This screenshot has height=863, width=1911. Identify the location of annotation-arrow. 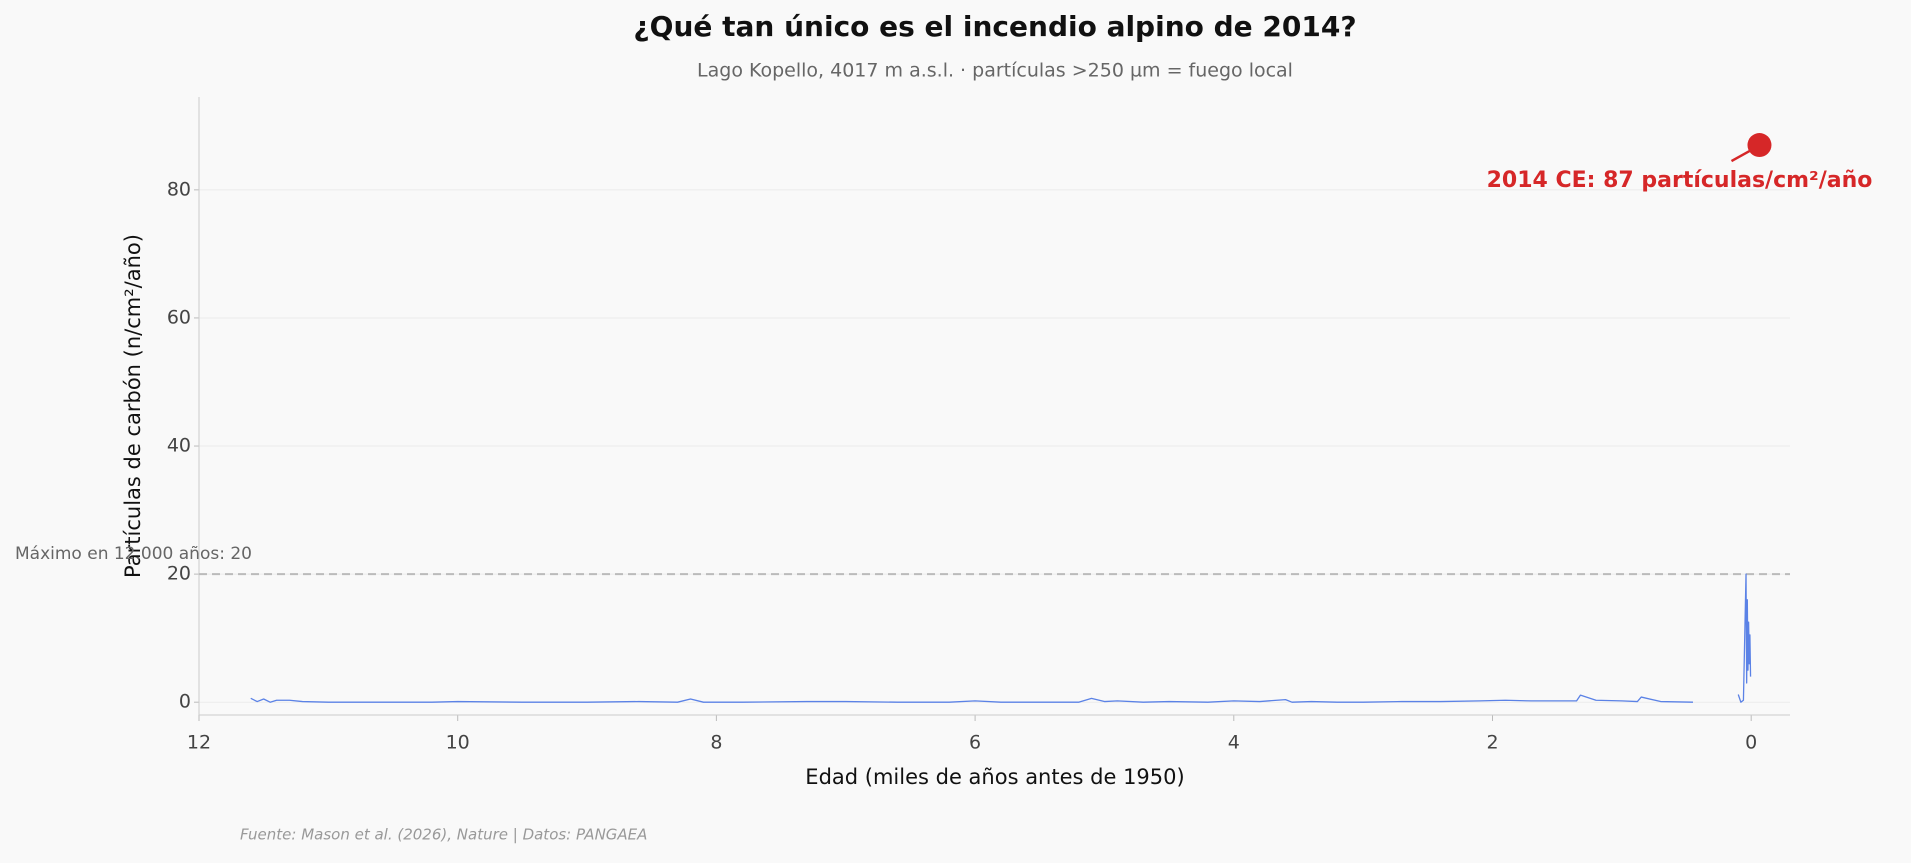
(1740, 156).